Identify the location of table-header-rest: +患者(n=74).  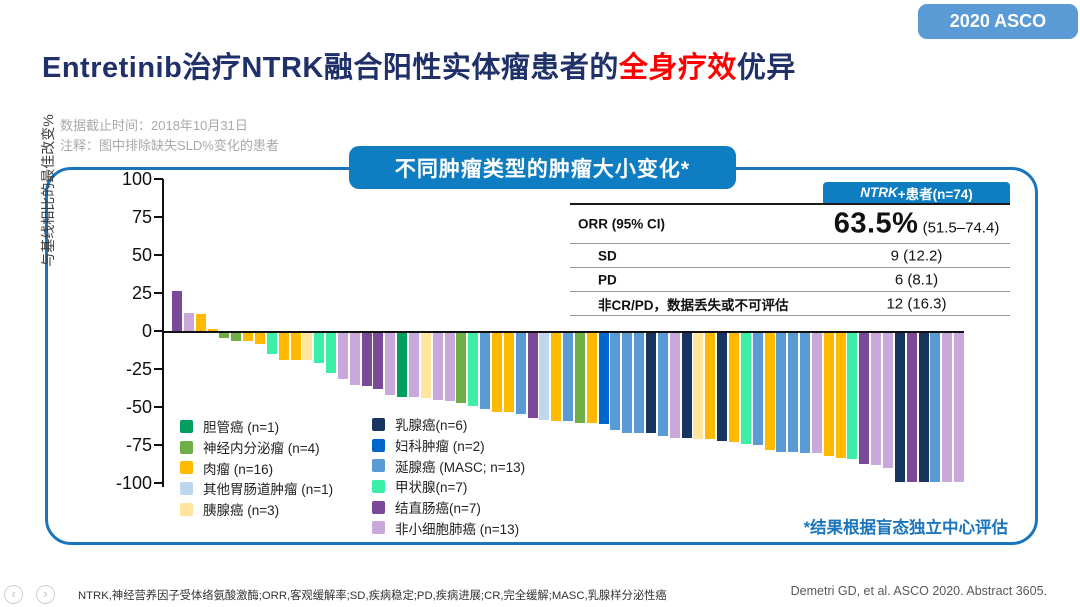
(935, 194).